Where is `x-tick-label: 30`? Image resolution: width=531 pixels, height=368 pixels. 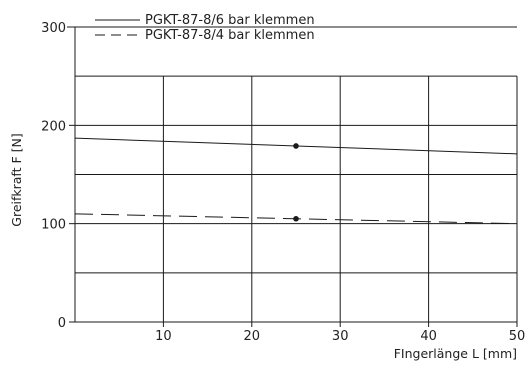
x-tick-label: 30 is located at coordinates (340, 336).